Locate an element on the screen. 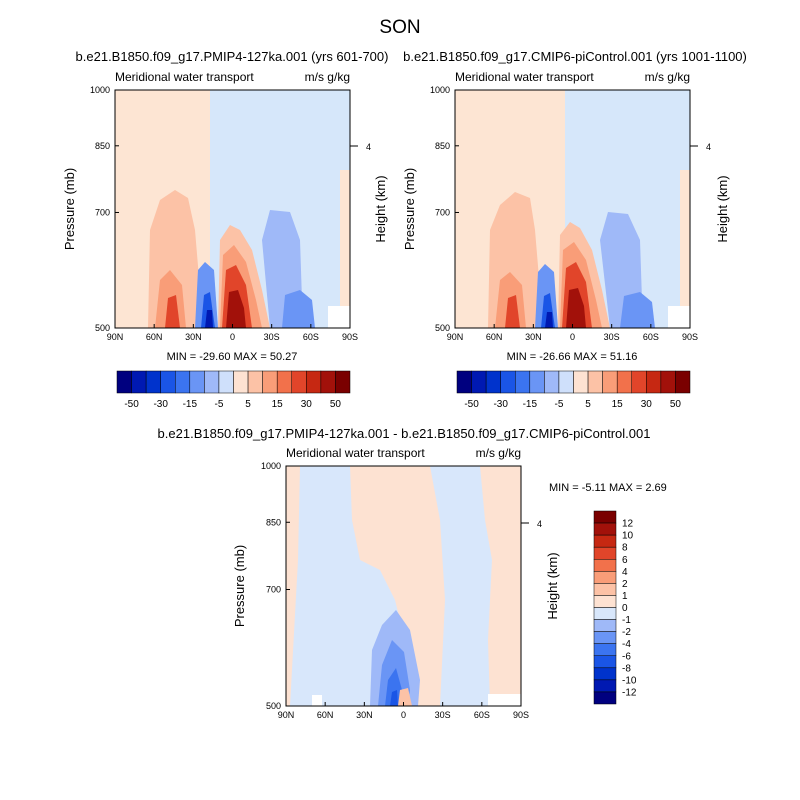 The height and width of the screenshot is (800, 800). figure-title: SON is located at coordinates (399, 27).